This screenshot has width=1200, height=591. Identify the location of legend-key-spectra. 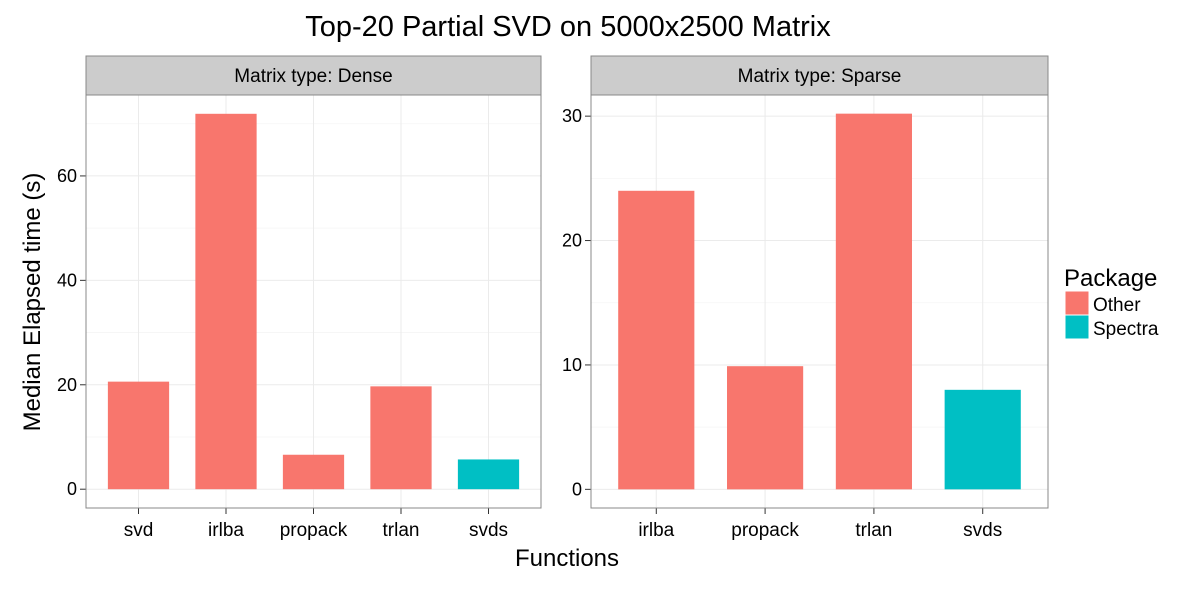
(1077, 327).